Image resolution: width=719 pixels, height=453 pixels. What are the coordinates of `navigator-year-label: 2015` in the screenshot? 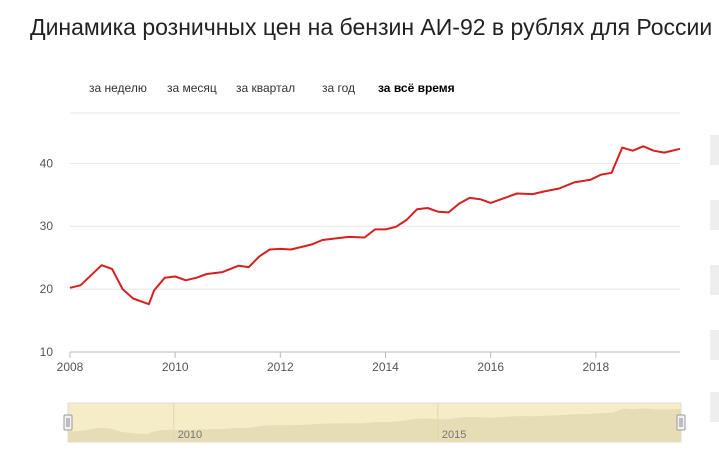 It's located at (454, 435).